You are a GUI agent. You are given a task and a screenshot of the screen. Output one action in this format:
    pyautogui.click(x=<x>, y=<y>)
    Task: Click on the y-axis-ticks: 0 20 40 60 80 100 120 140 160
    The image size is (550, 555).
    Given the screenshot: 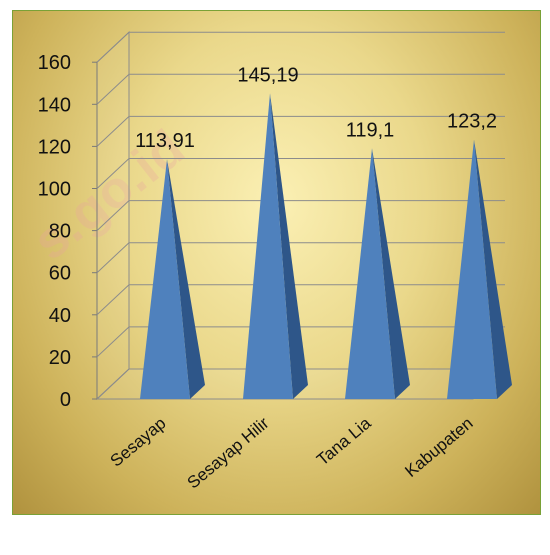 What is the action you would take?
    pyautogui.click(x=67, y=231)
    